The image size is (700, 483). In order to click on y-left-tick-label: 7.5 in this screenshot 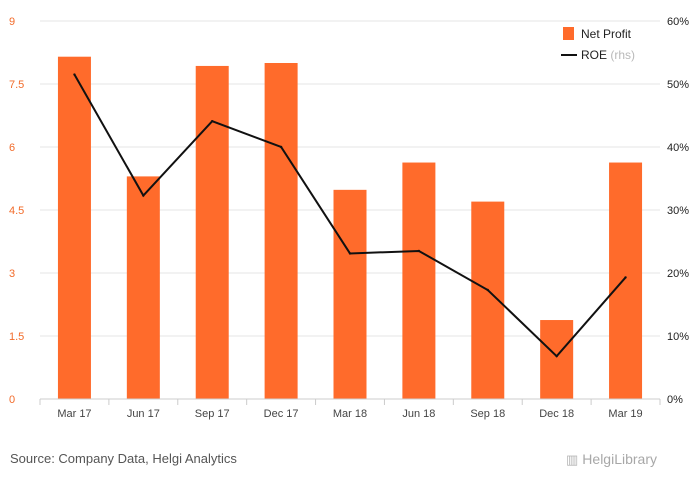, I will do `click(16, 85)`.